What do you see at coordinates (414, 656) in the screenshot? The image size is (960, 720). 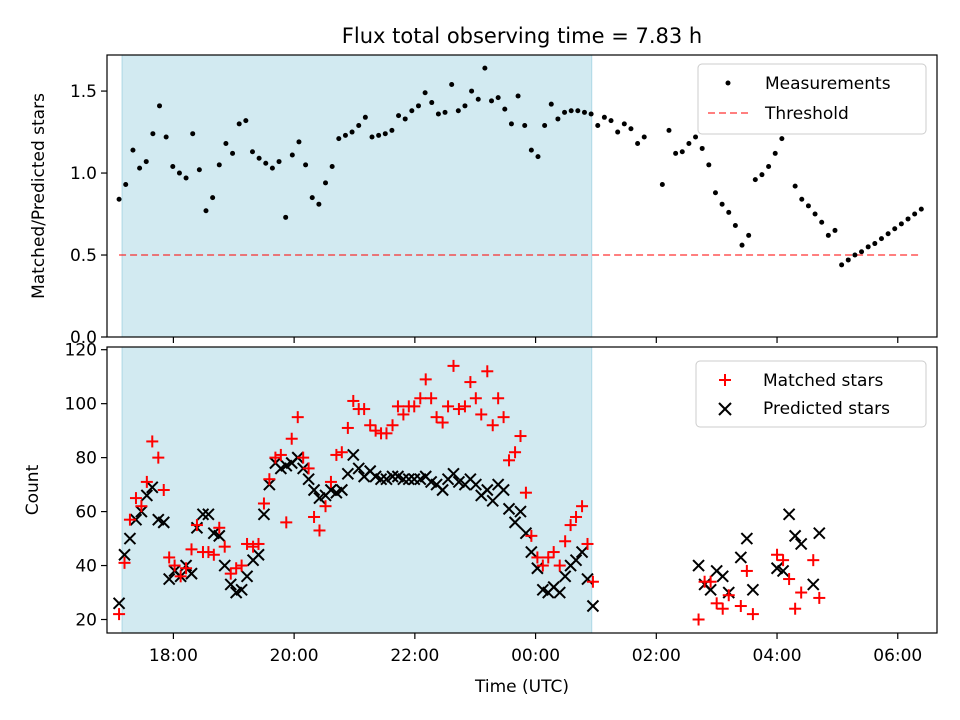 I see `time-x-tick-label: 22:00` at bounding box center [414, 656].